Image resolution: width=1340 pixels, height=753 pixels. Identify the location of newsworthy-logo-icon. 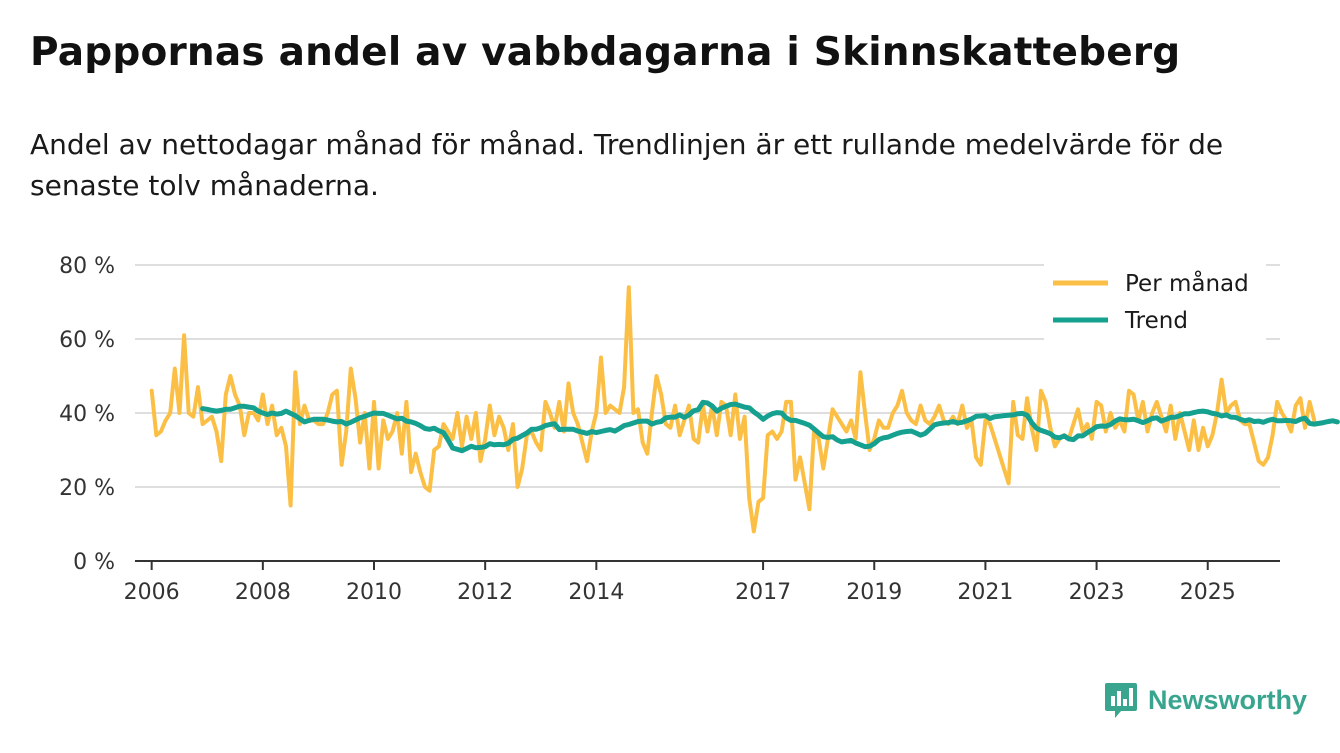
(1120, 700).